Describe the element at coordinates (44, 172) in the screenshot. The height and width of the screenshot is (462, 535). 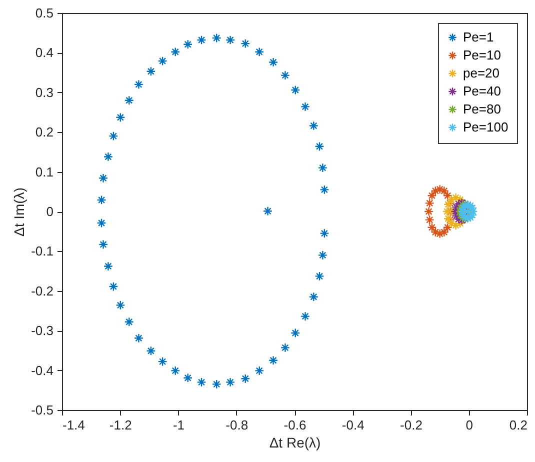
I see `y-tick-label: 0.1` at that location.